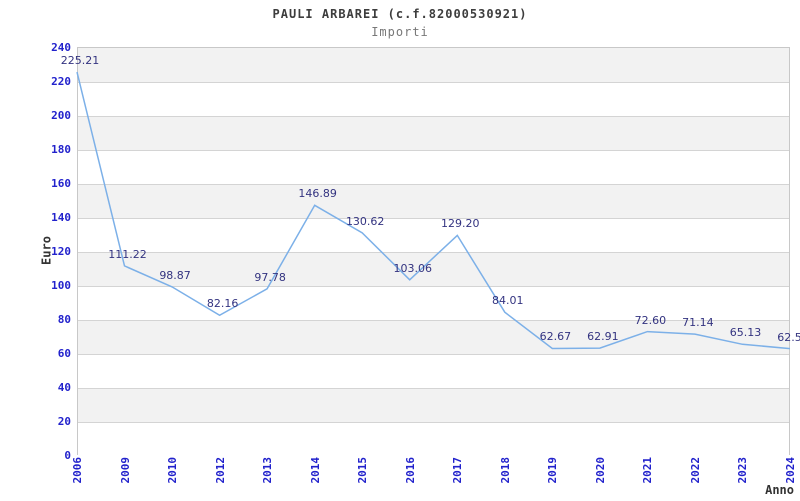  What do you see at coordinates (400, 14) in the screenshot?
I see `chart-title: PAULI ARBAREI (c.f.82000530921)` at bounding box center [400, 14].